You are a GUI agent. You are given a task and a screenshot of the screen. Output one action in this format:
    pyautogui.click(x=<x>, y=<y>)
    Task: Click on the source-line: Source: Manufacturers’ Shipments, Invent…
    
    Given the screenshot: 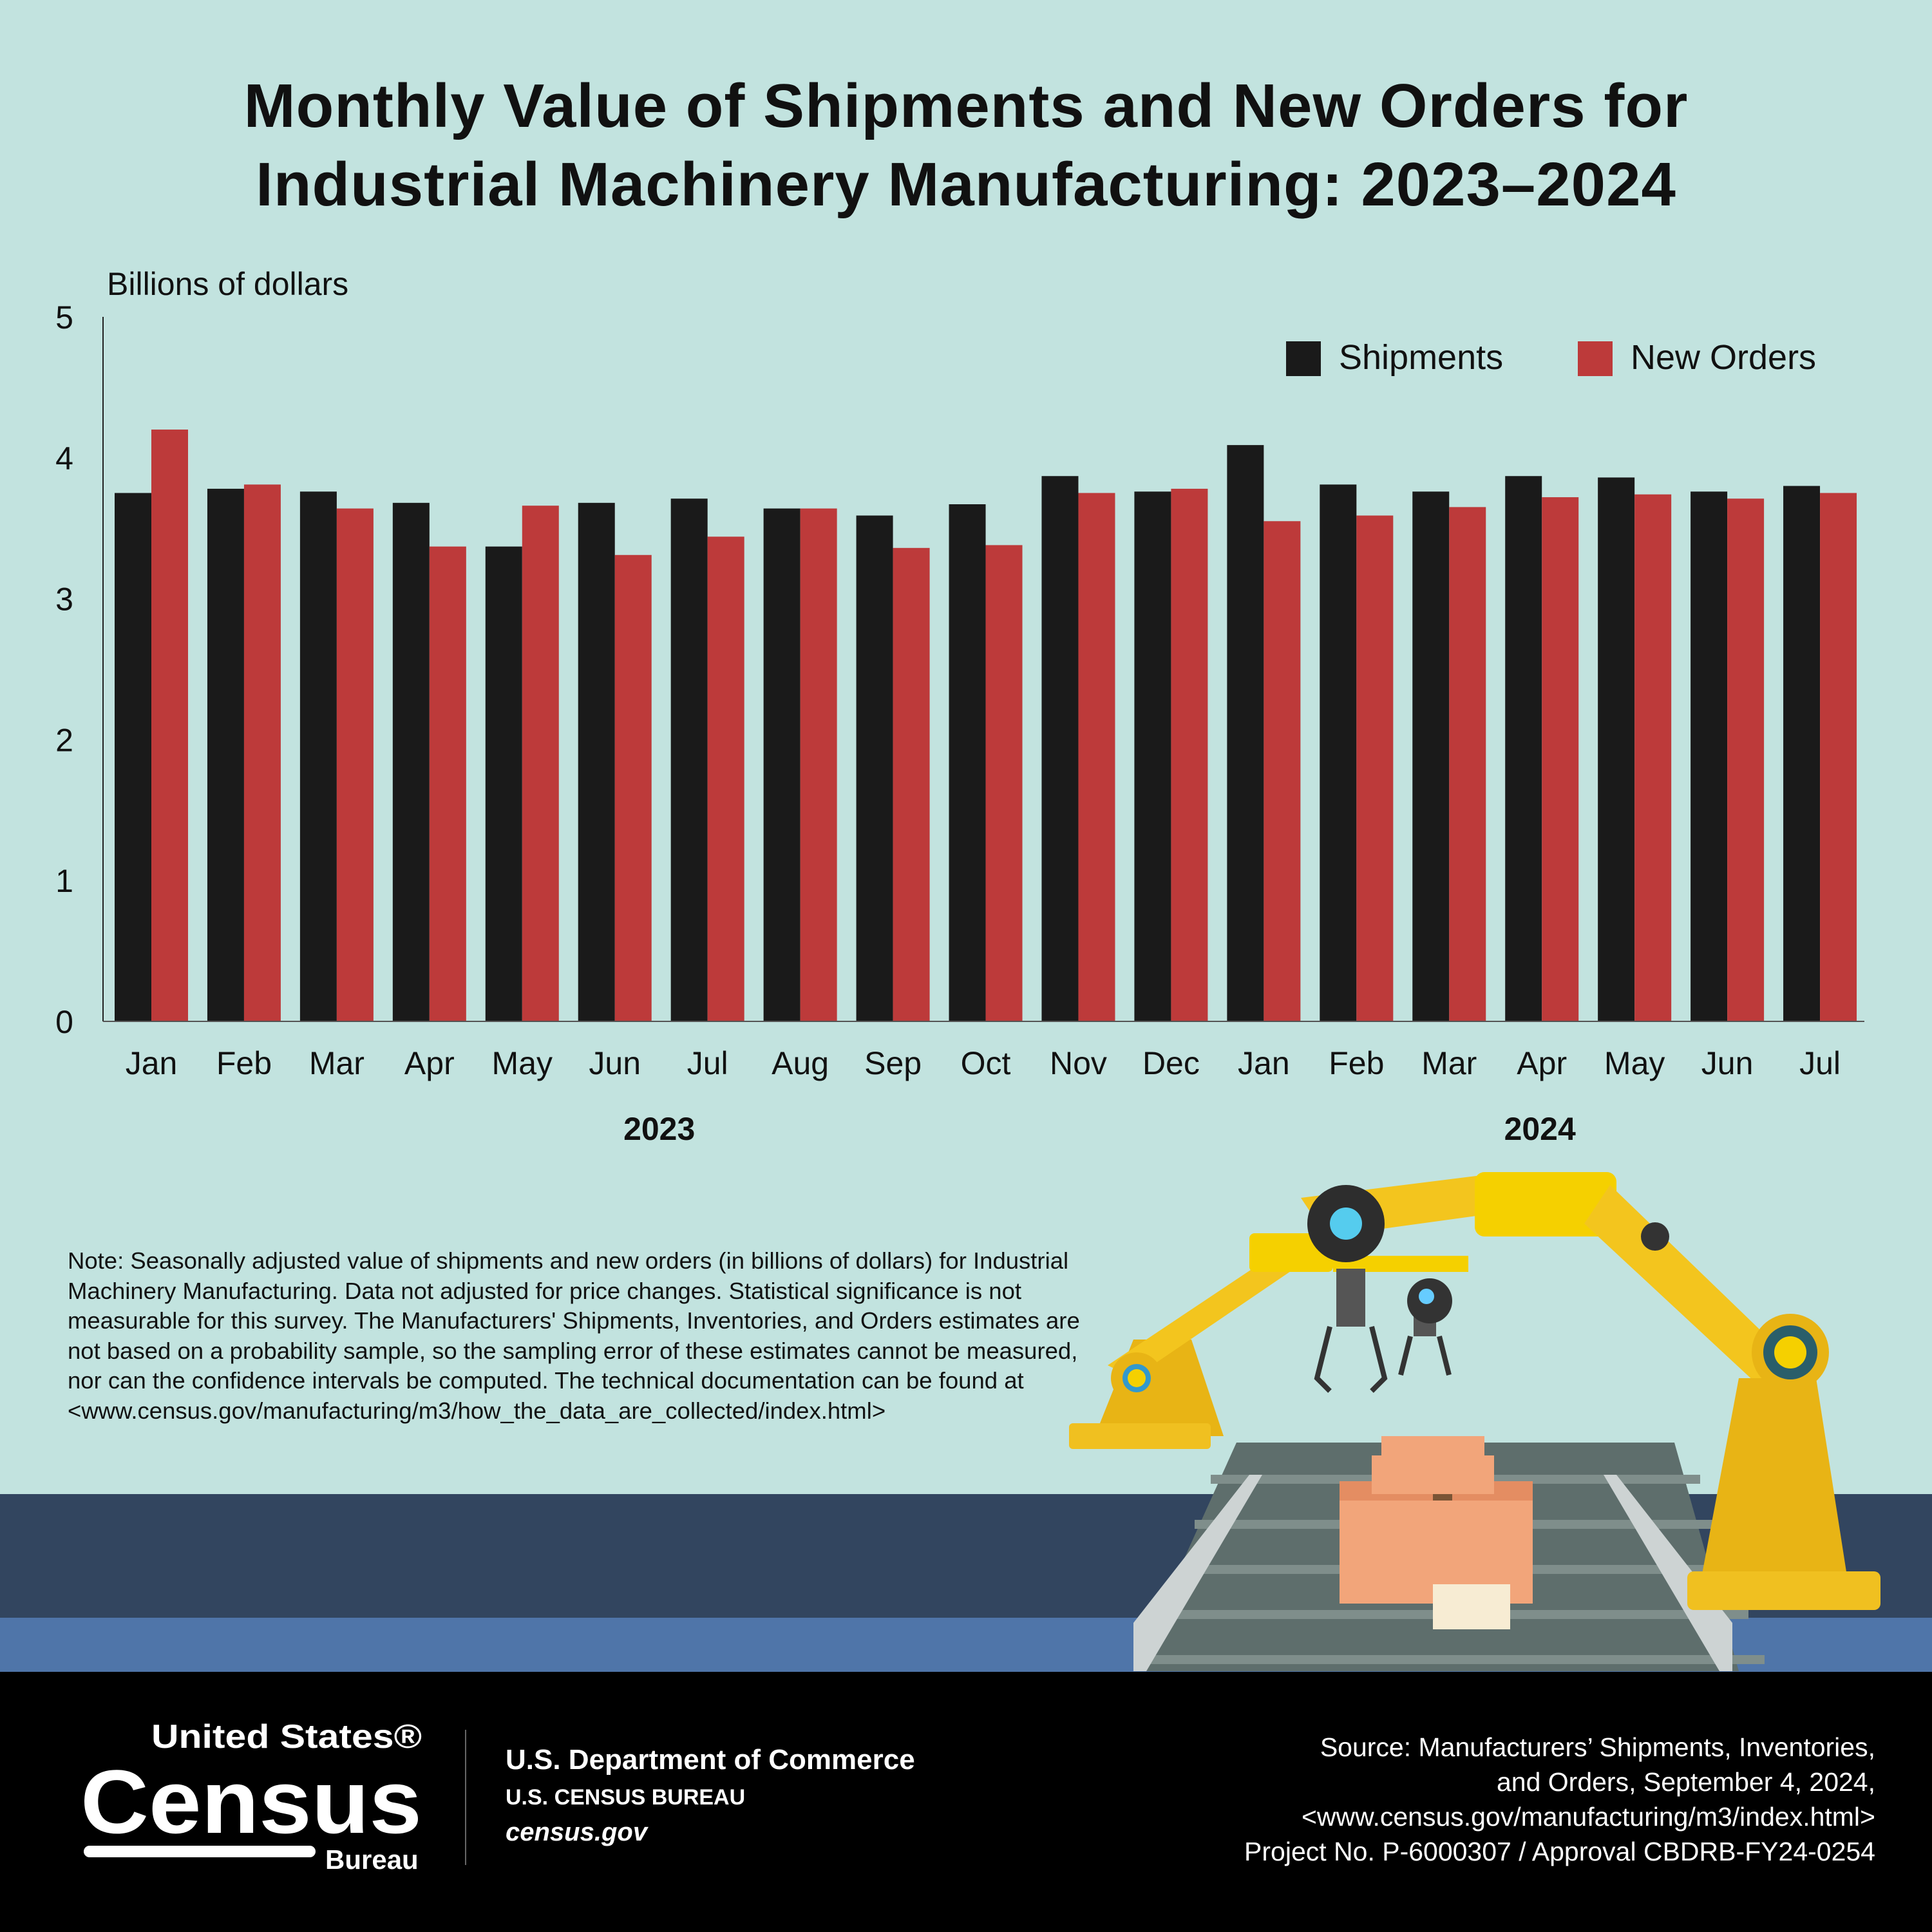 What is the action you would take?
    pyautogui.click(x=1597, y=1747)
    